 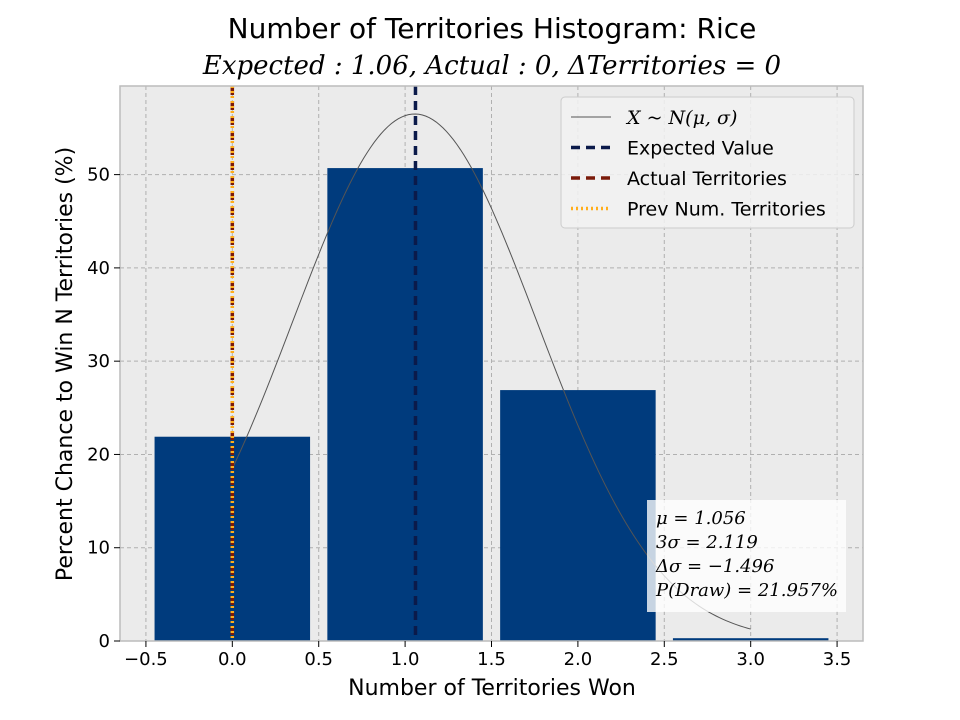 I want to click on legend-label: Prev Num. Territories, so click(x=726, y=210).